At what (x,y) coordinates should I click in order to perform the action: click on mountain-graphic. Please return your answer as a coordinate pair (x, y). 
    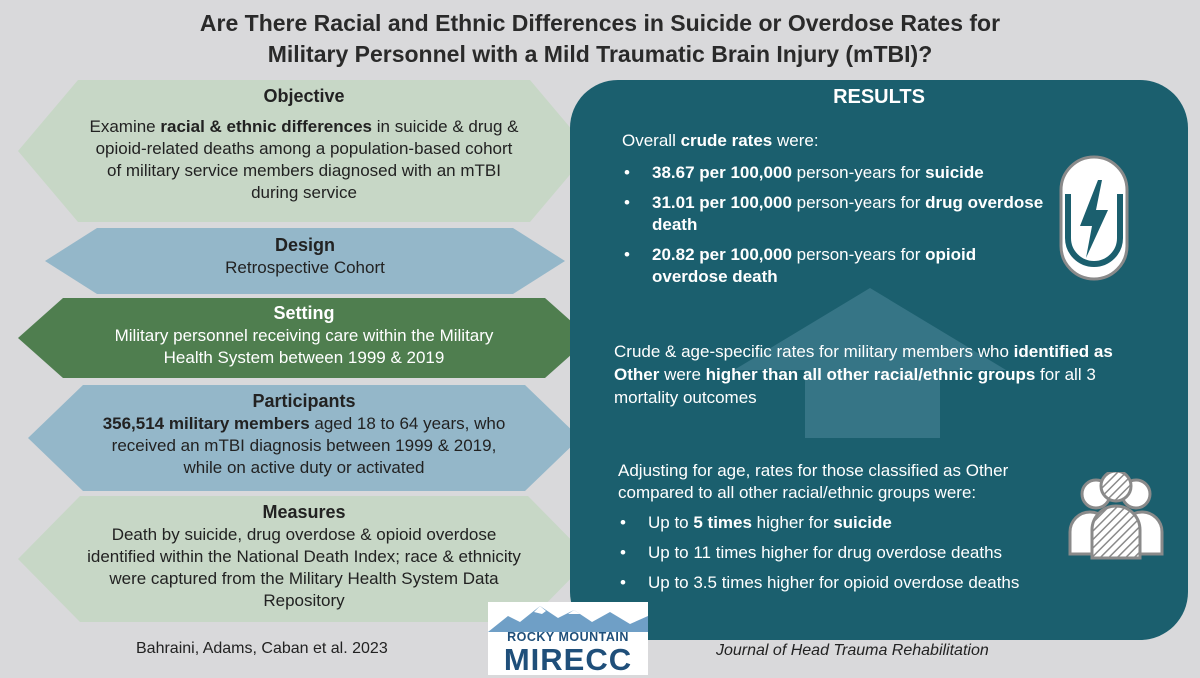
    Looking at the image, I should click on (568, 619).